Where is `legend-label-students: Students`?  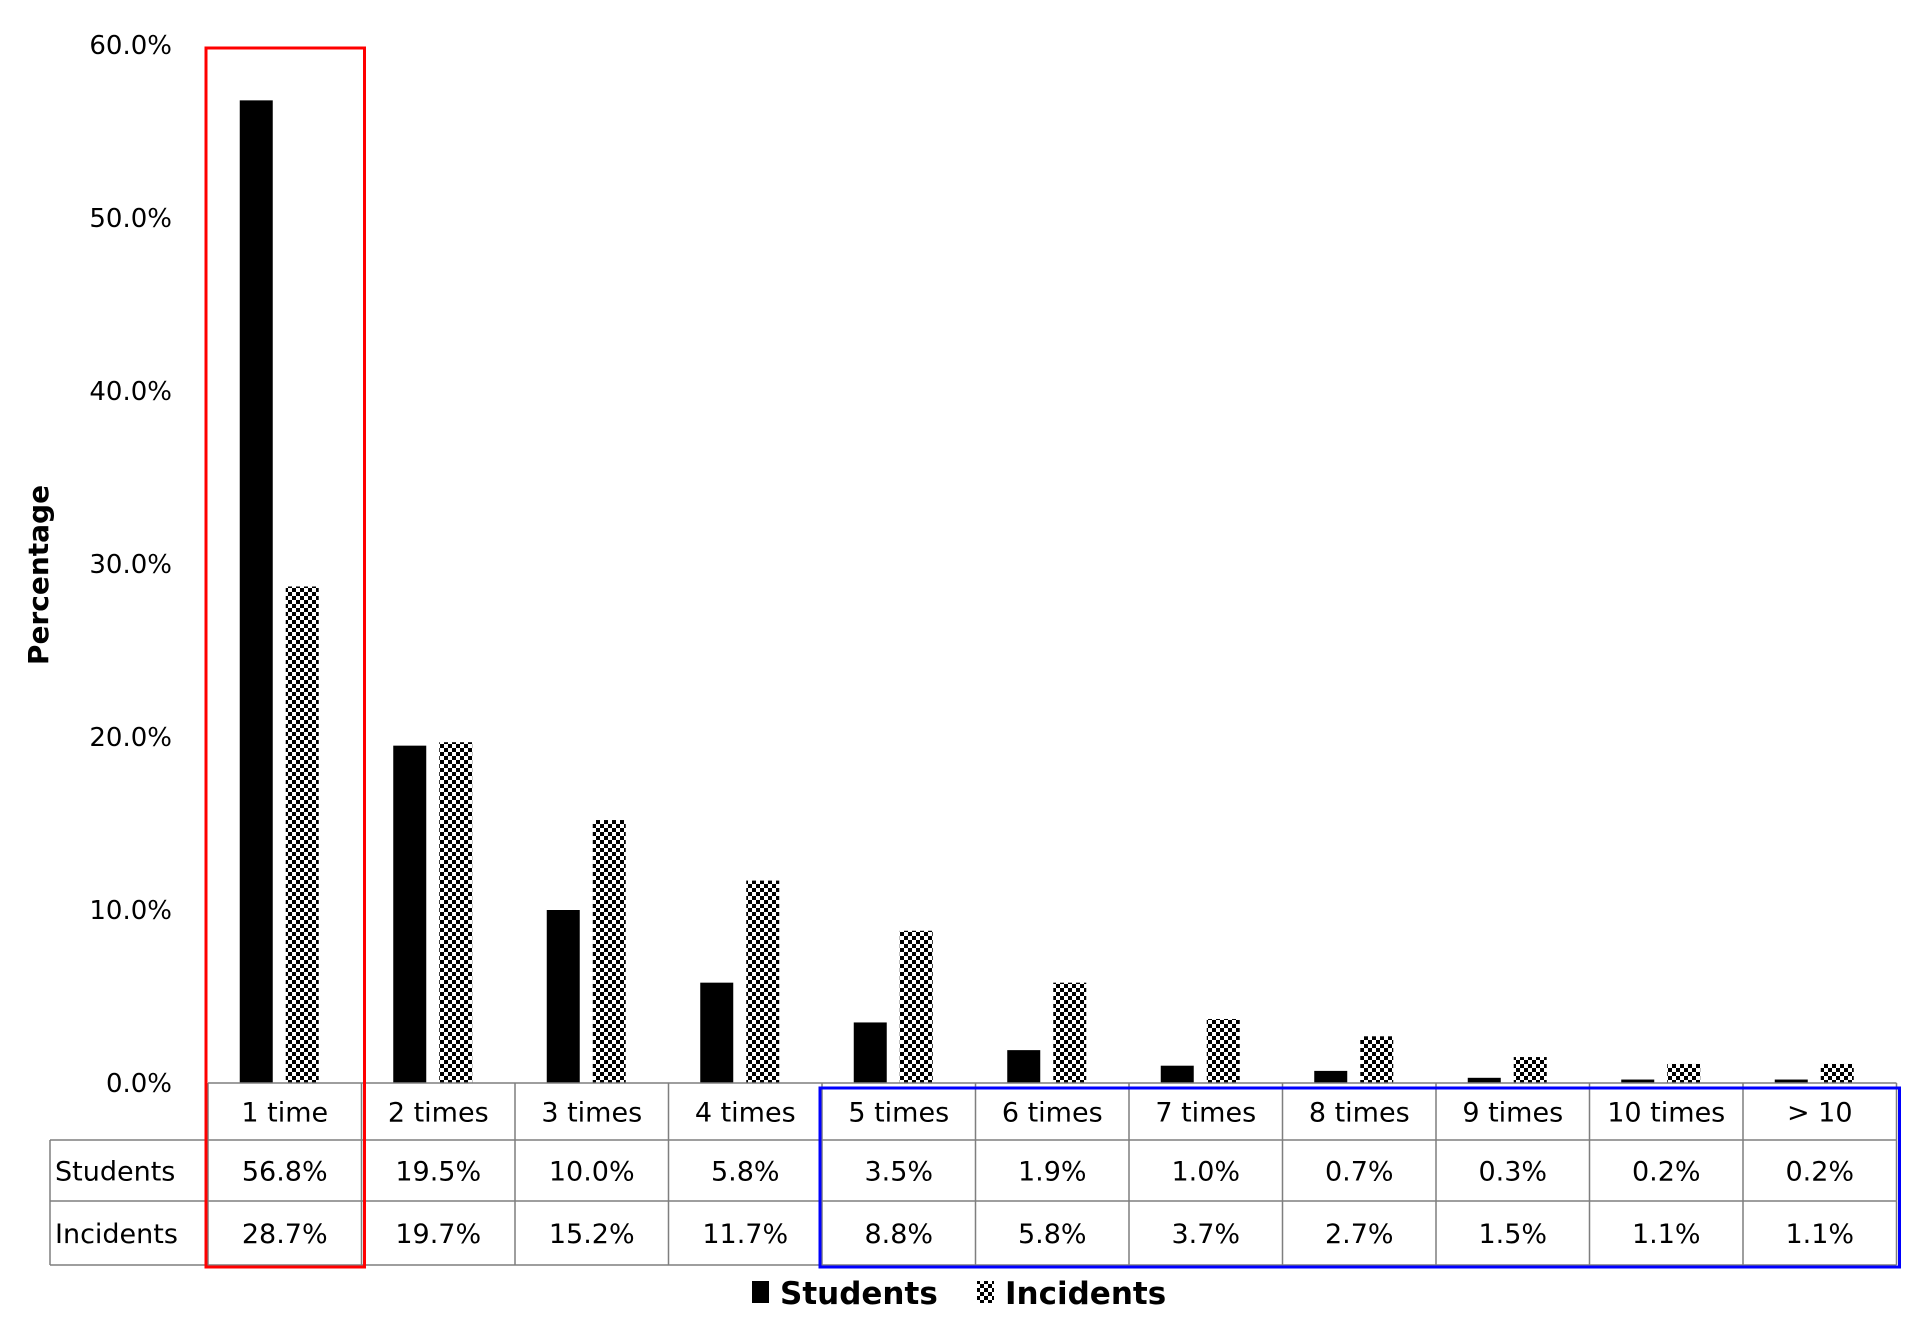
legend-label-students: Students is located at coordinates (859, 1294).